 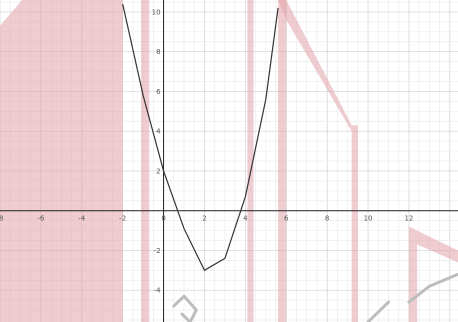 What do you see at coordinates (408, 219) in the screenshot?
I see `x-tick-label: 12` at bounding box center [408, 219].